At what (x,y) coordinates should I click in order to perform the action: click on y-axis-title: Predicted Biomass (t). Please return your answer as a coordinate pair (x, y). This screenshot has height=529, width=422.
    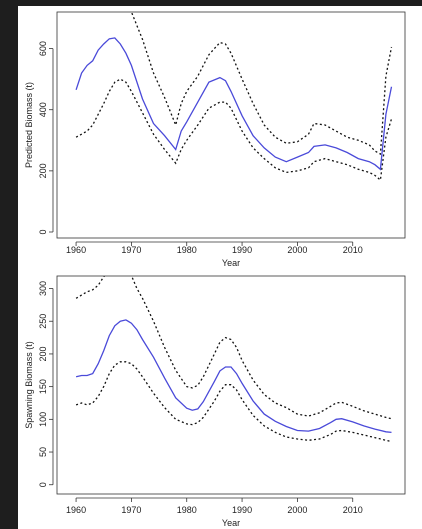
    Looking at the image, I should click on (29, 125).